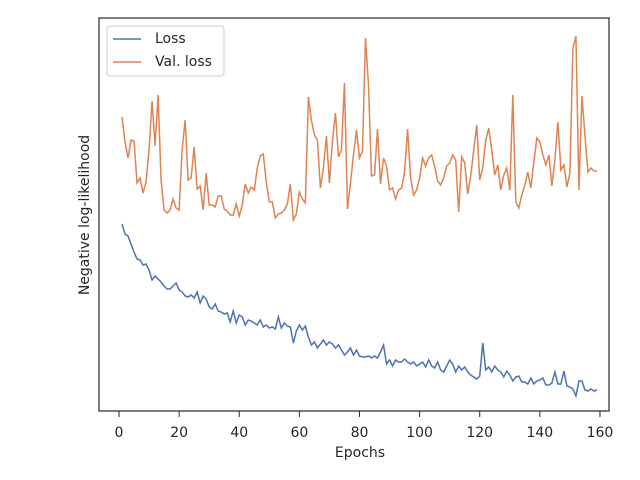  I want to click on x-tick-label: 120, so click(479, 433).